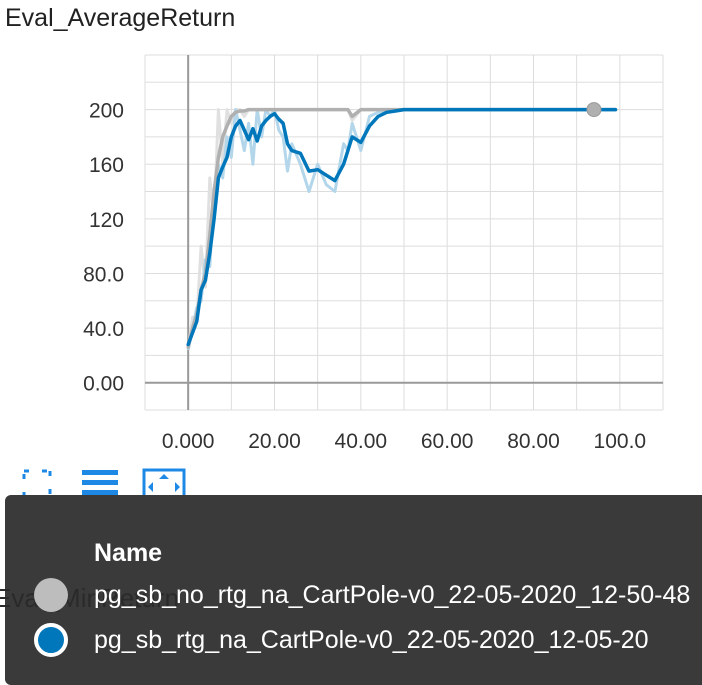 This screenshot has width=702, height=685. I want to click on x-tick-label: 80.00, so click(533, 441).